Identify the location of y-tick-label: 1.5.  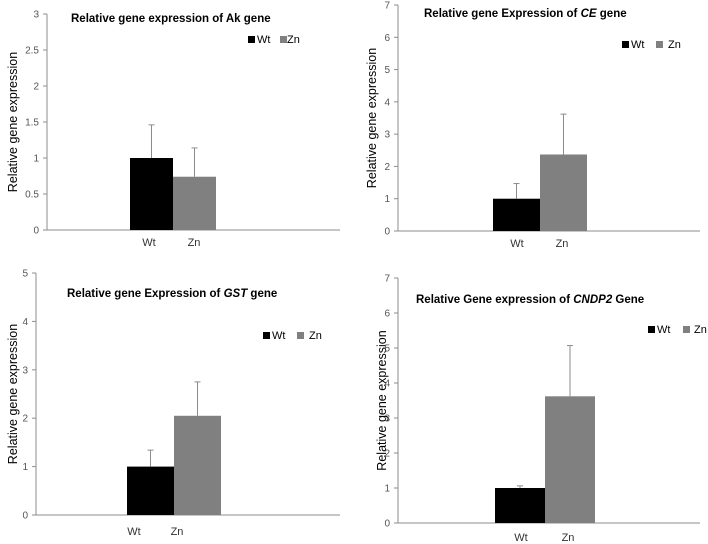
(32, 123).